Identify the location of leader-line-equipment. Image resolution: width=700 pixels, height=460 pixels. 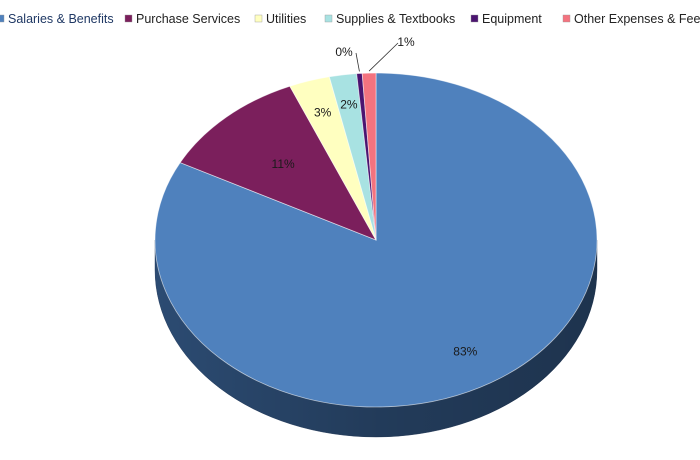
(357, 62).